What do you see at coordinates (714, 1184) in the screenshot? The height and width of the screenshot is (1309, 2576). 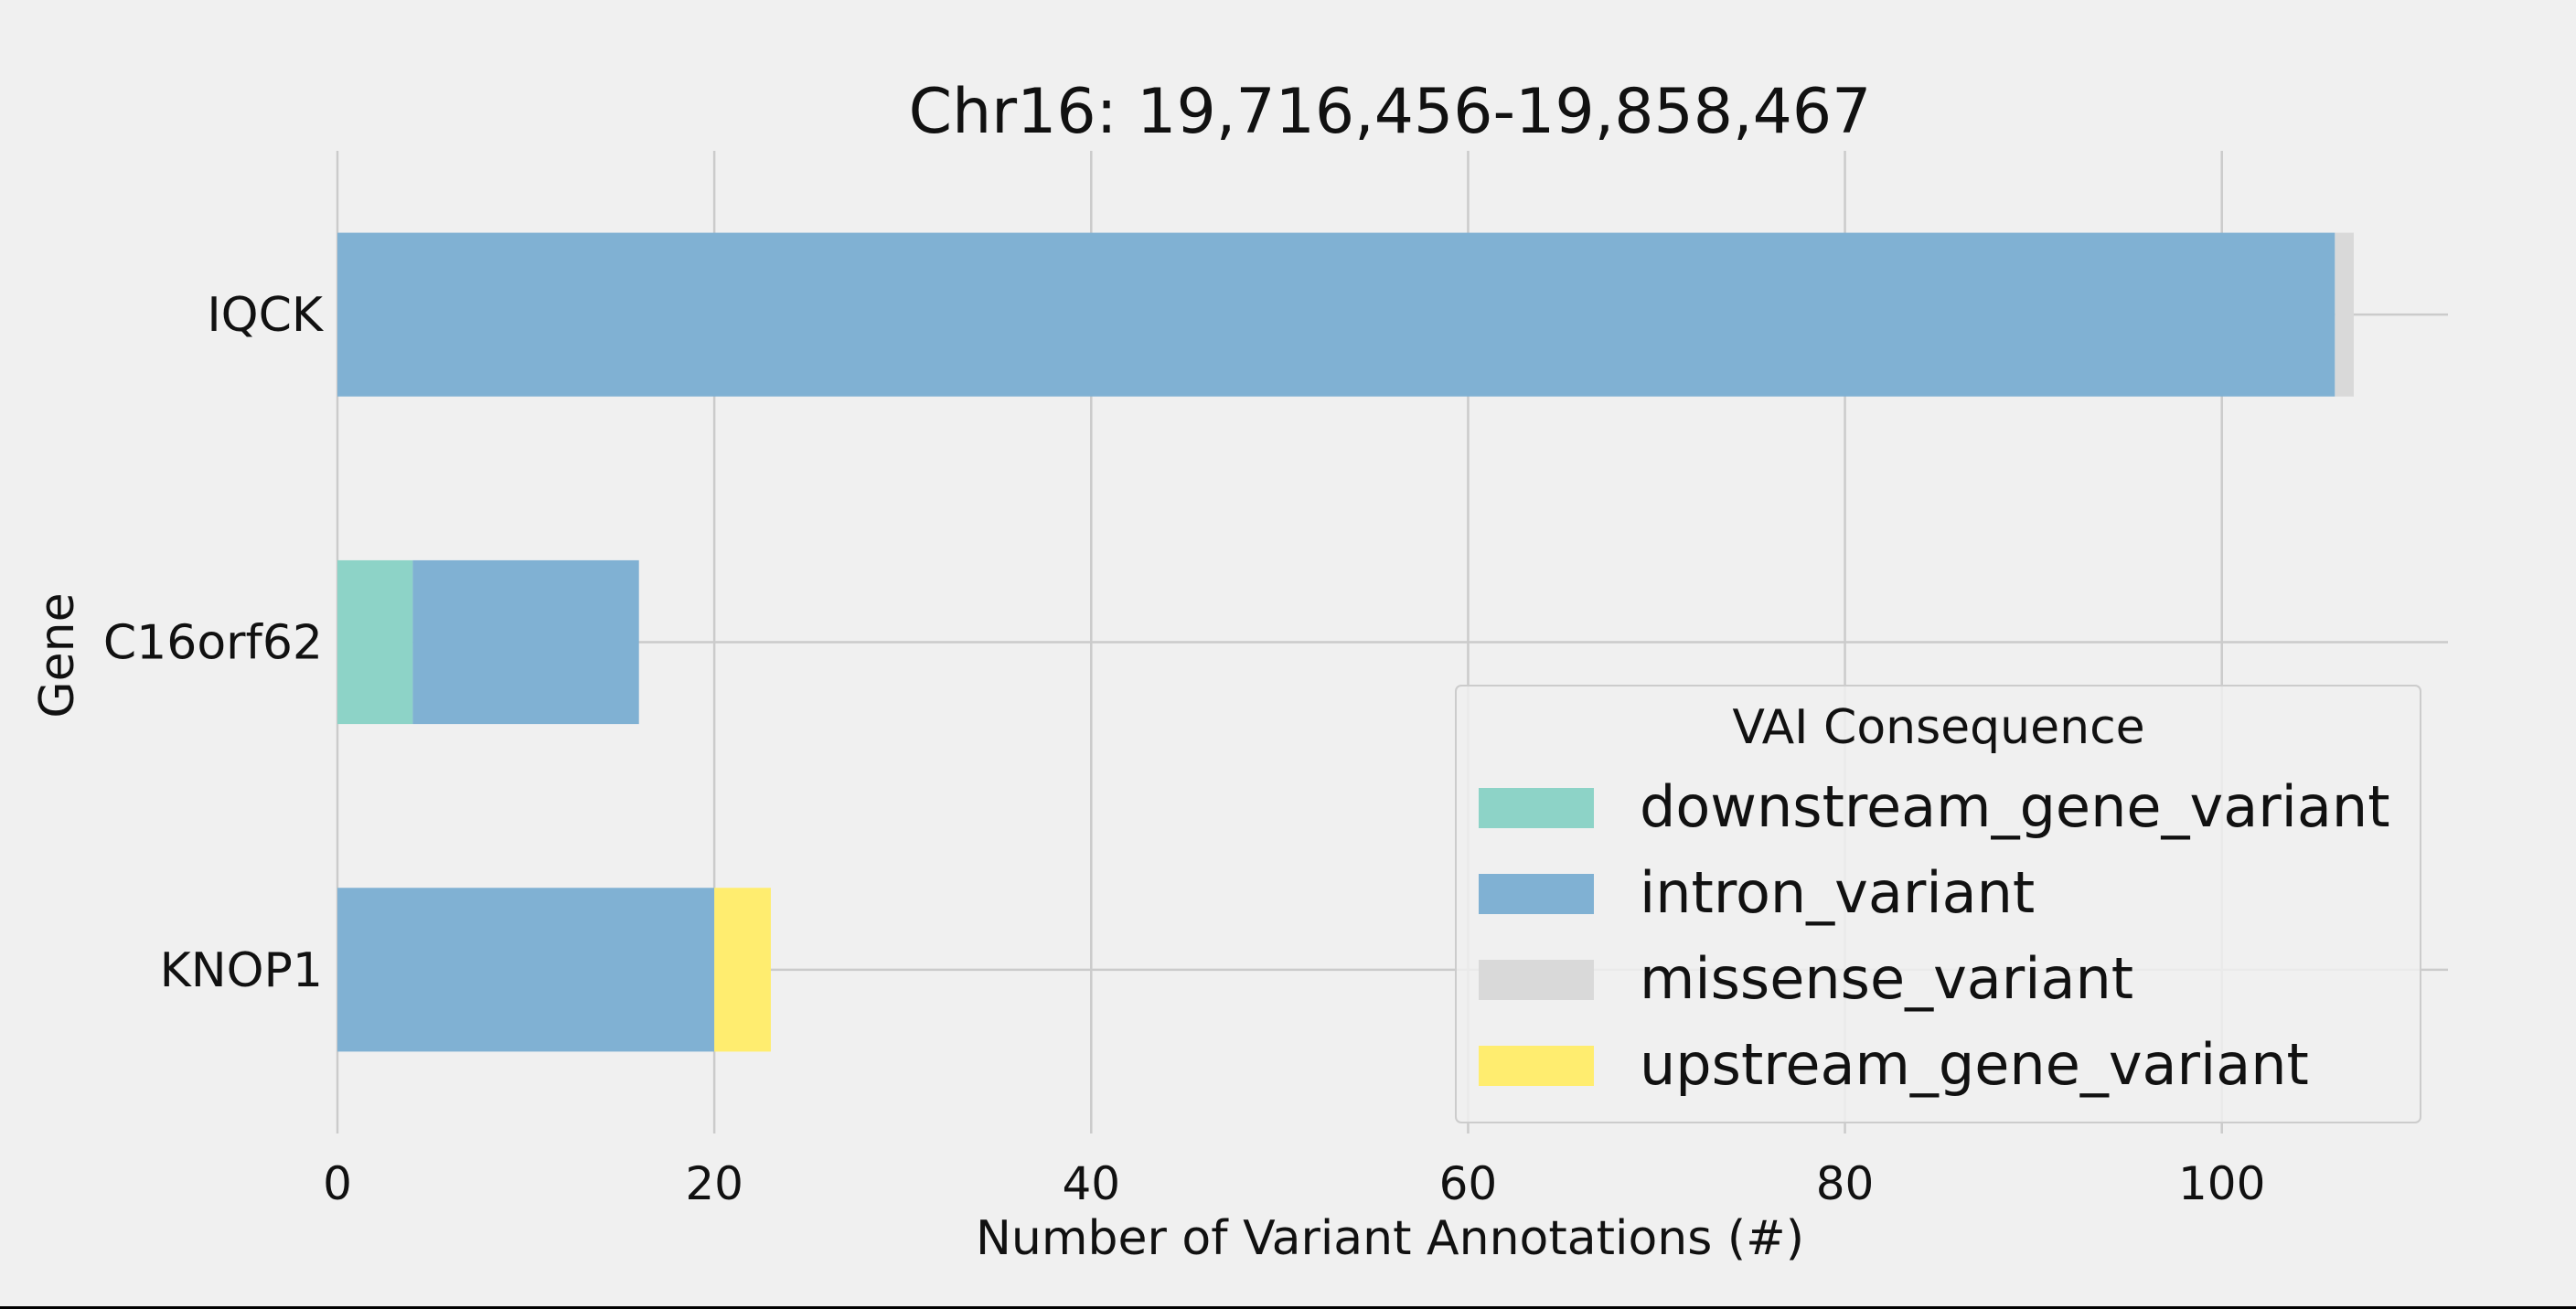 I see `x-tick-label: 20` at bounding box center [714, 1184].